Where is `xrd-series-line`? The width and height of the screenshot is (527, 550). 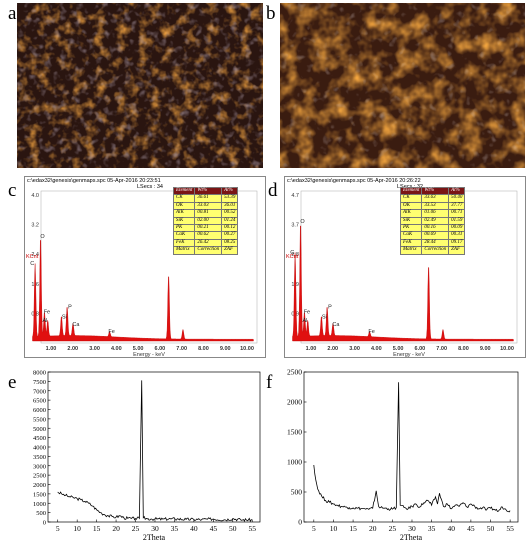 xrd-series-line is located at coordinates (412, 447).